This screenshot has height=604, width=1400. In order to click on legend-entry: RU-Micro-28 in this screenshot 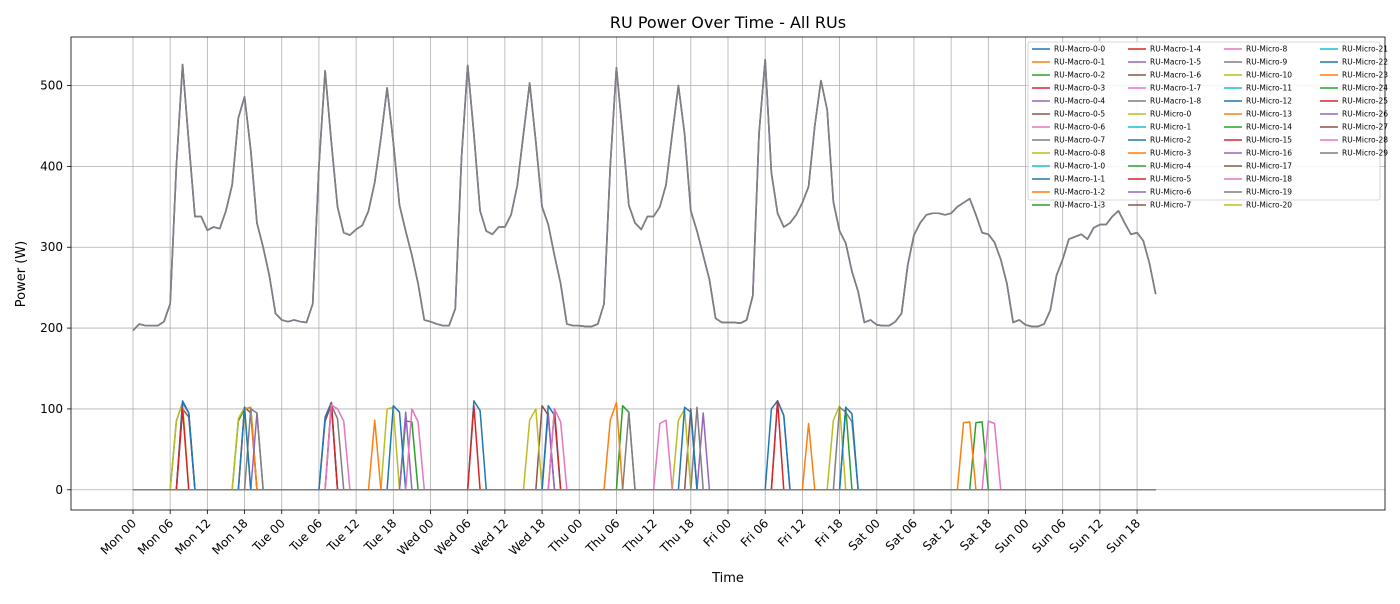, I will do `click(1365, 140)`.